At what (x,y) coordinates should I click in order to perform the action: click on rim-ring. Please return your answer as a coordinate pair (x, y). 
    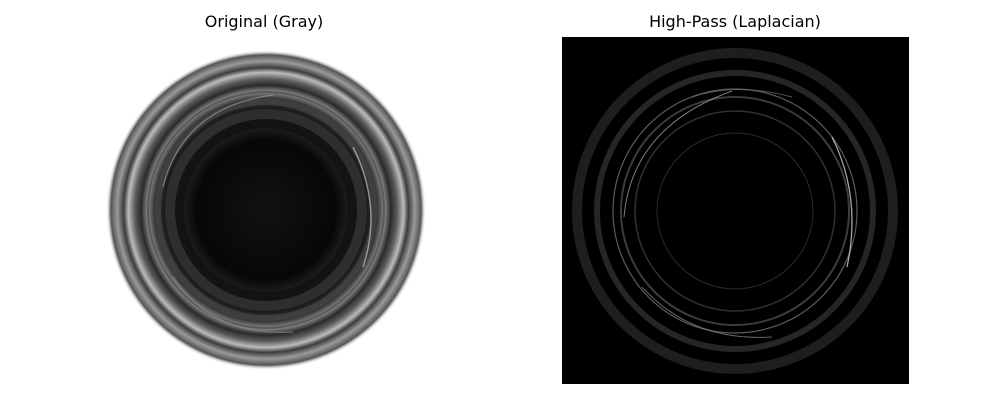
    Looking at the image, I should click on (266, 210).